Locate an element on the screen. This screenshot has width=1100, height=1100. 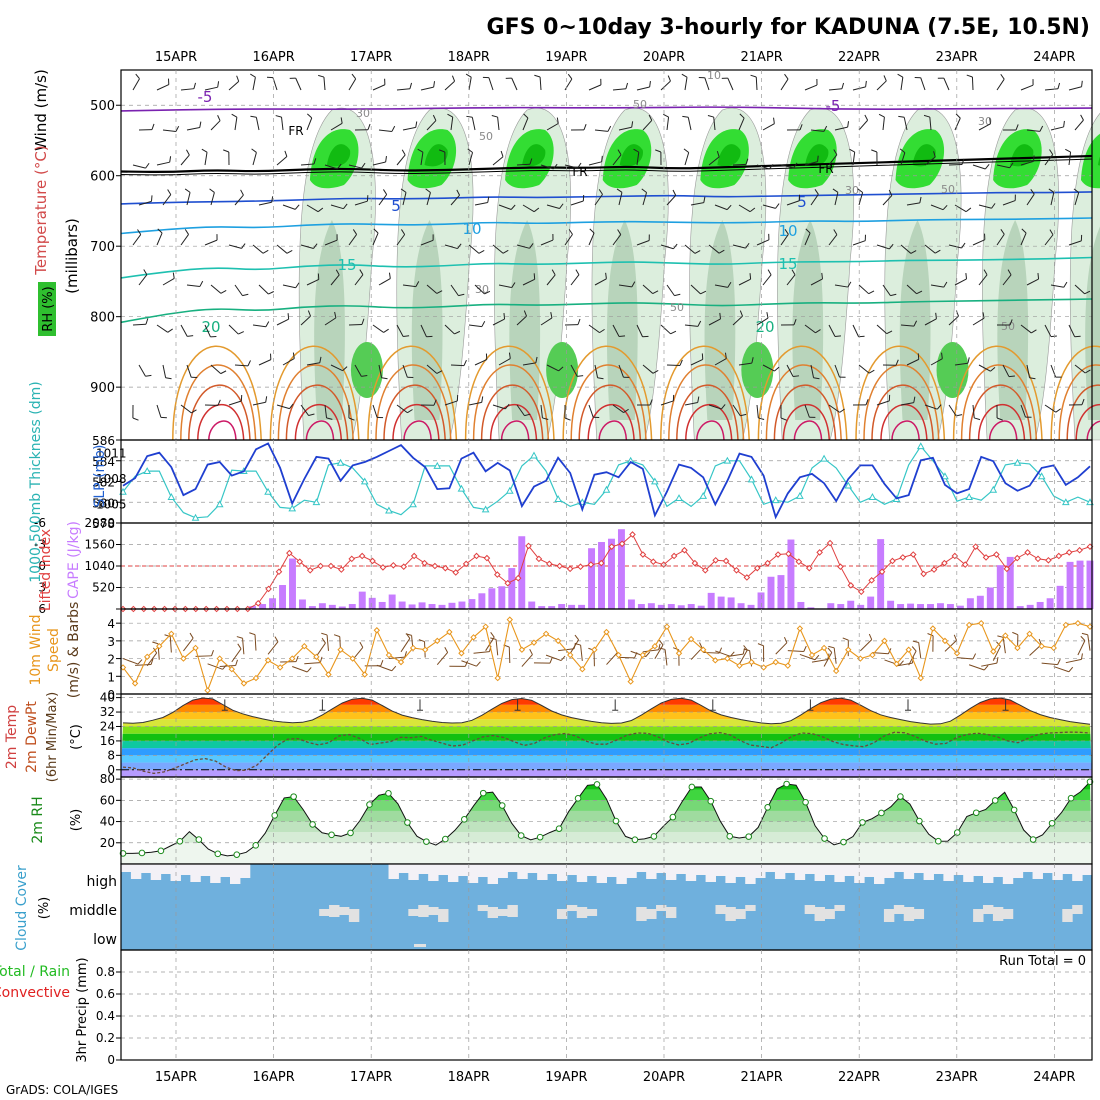
cloud-axis-label: Cloud Cover is located at coordinates (22, 908).